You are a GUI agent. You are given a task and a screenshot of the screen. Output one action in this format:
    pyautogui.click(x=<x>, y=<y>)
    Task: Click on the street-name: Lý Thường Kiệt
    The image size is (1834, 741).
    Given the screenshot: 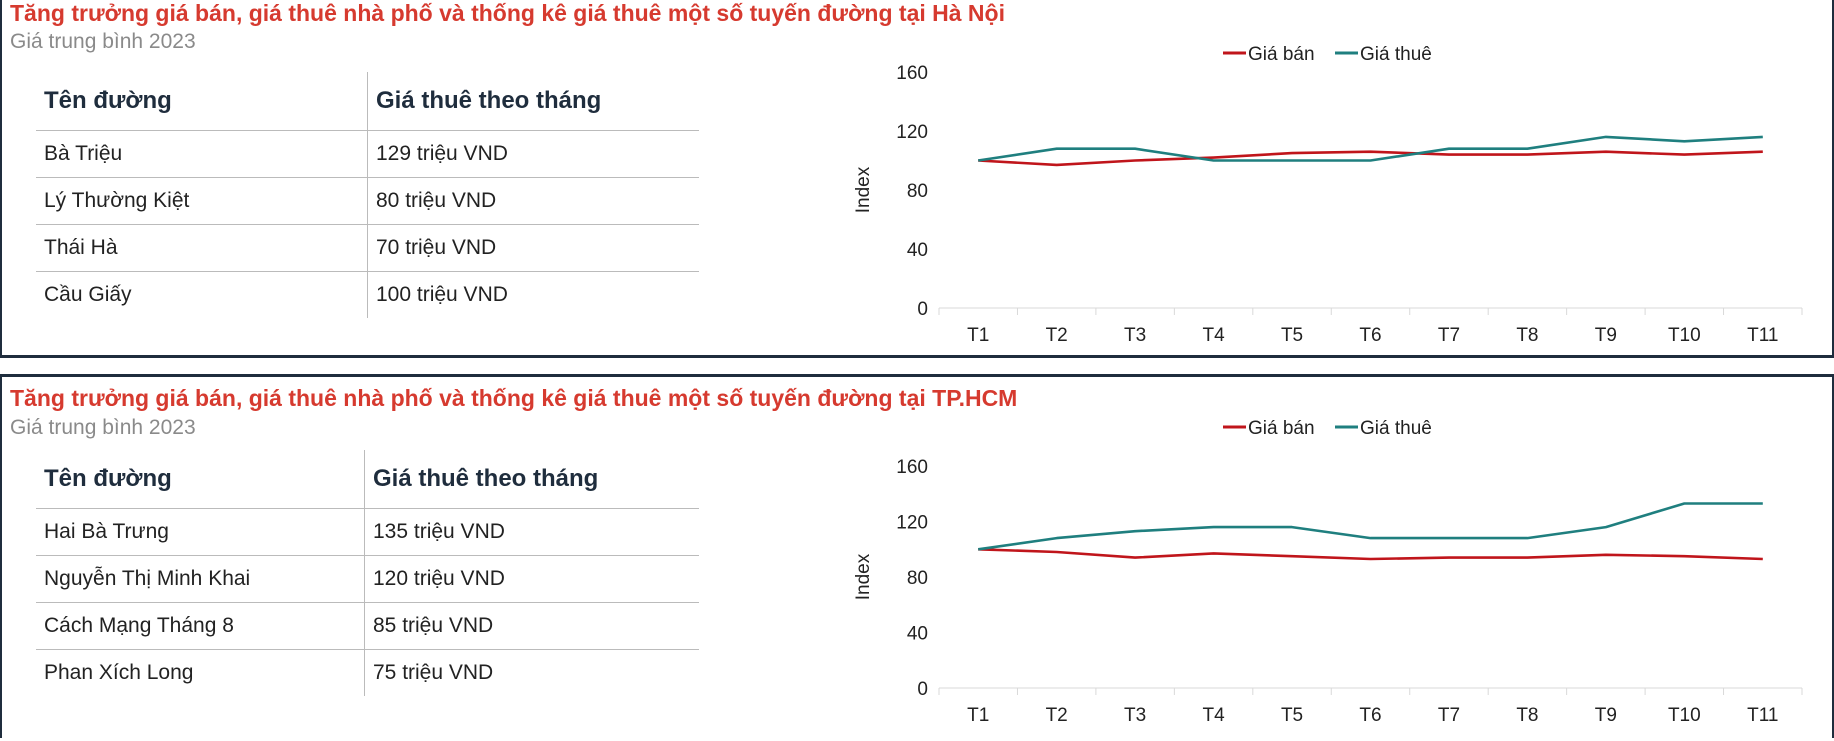 What is the action you would take?
    pyautogui.click(x=202, y=201)
    